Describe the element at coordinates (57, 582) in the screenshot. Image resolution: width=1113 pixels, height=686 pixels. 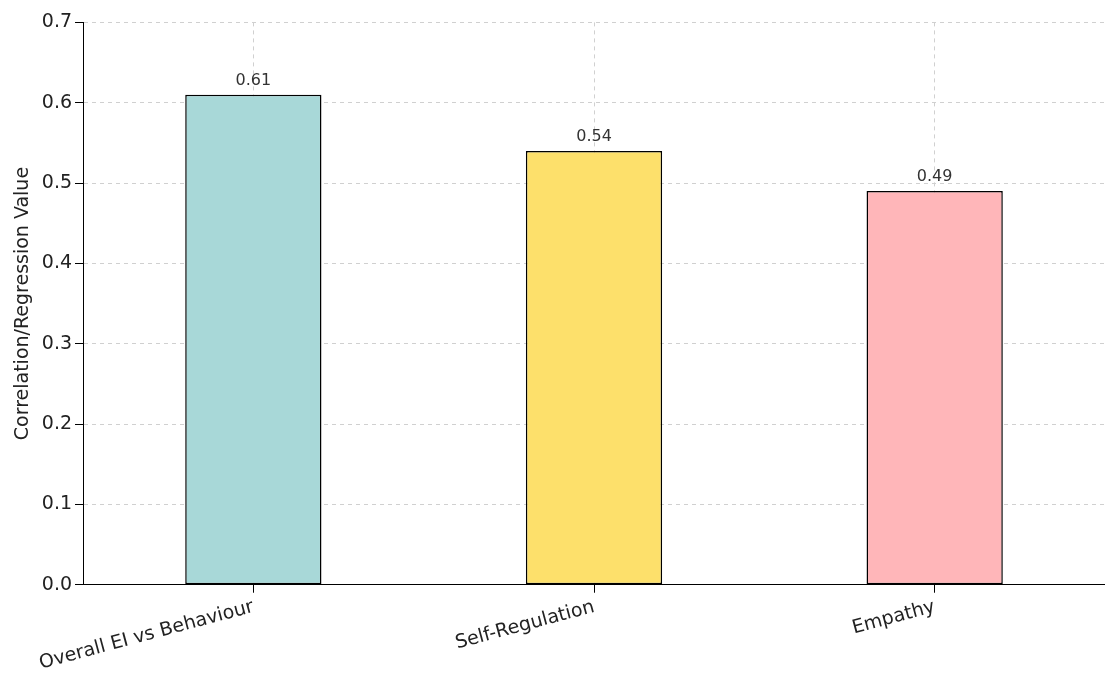
I see `y-tick-label: 0.0` at that location.